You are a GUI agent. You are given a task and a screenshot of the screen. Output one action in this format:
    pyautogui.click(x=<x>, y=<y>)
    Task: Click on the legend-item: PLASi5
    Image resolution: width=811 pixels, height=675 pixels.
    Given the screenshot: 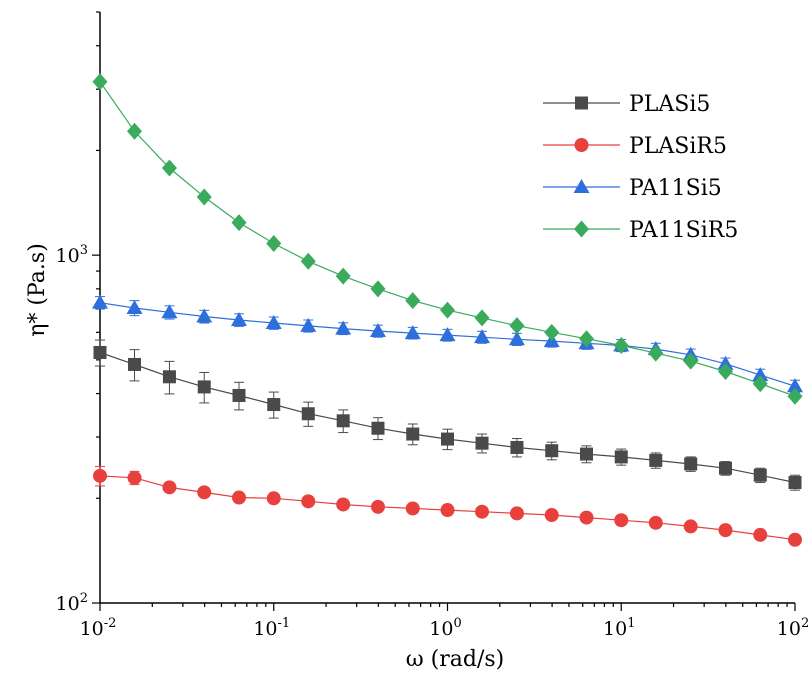 What is the action you would take?
    pyautogui.click(x=626, y=104)
    